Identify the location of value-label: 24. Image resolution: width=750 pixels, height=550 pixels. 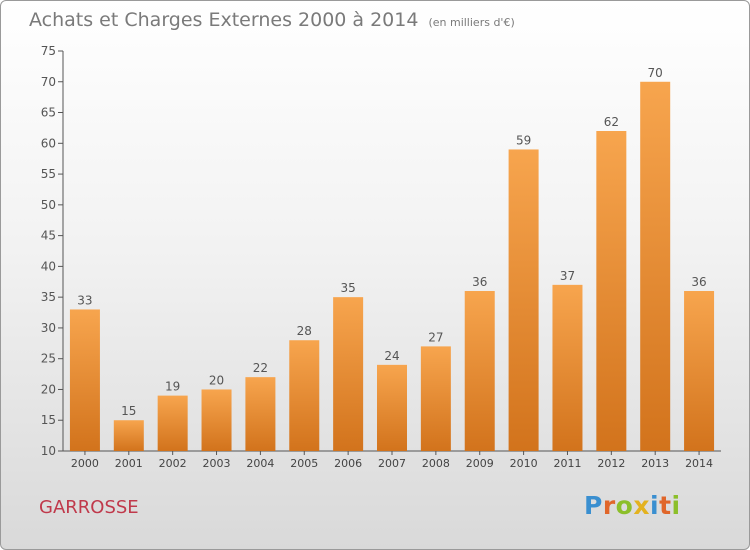
(391, 356).